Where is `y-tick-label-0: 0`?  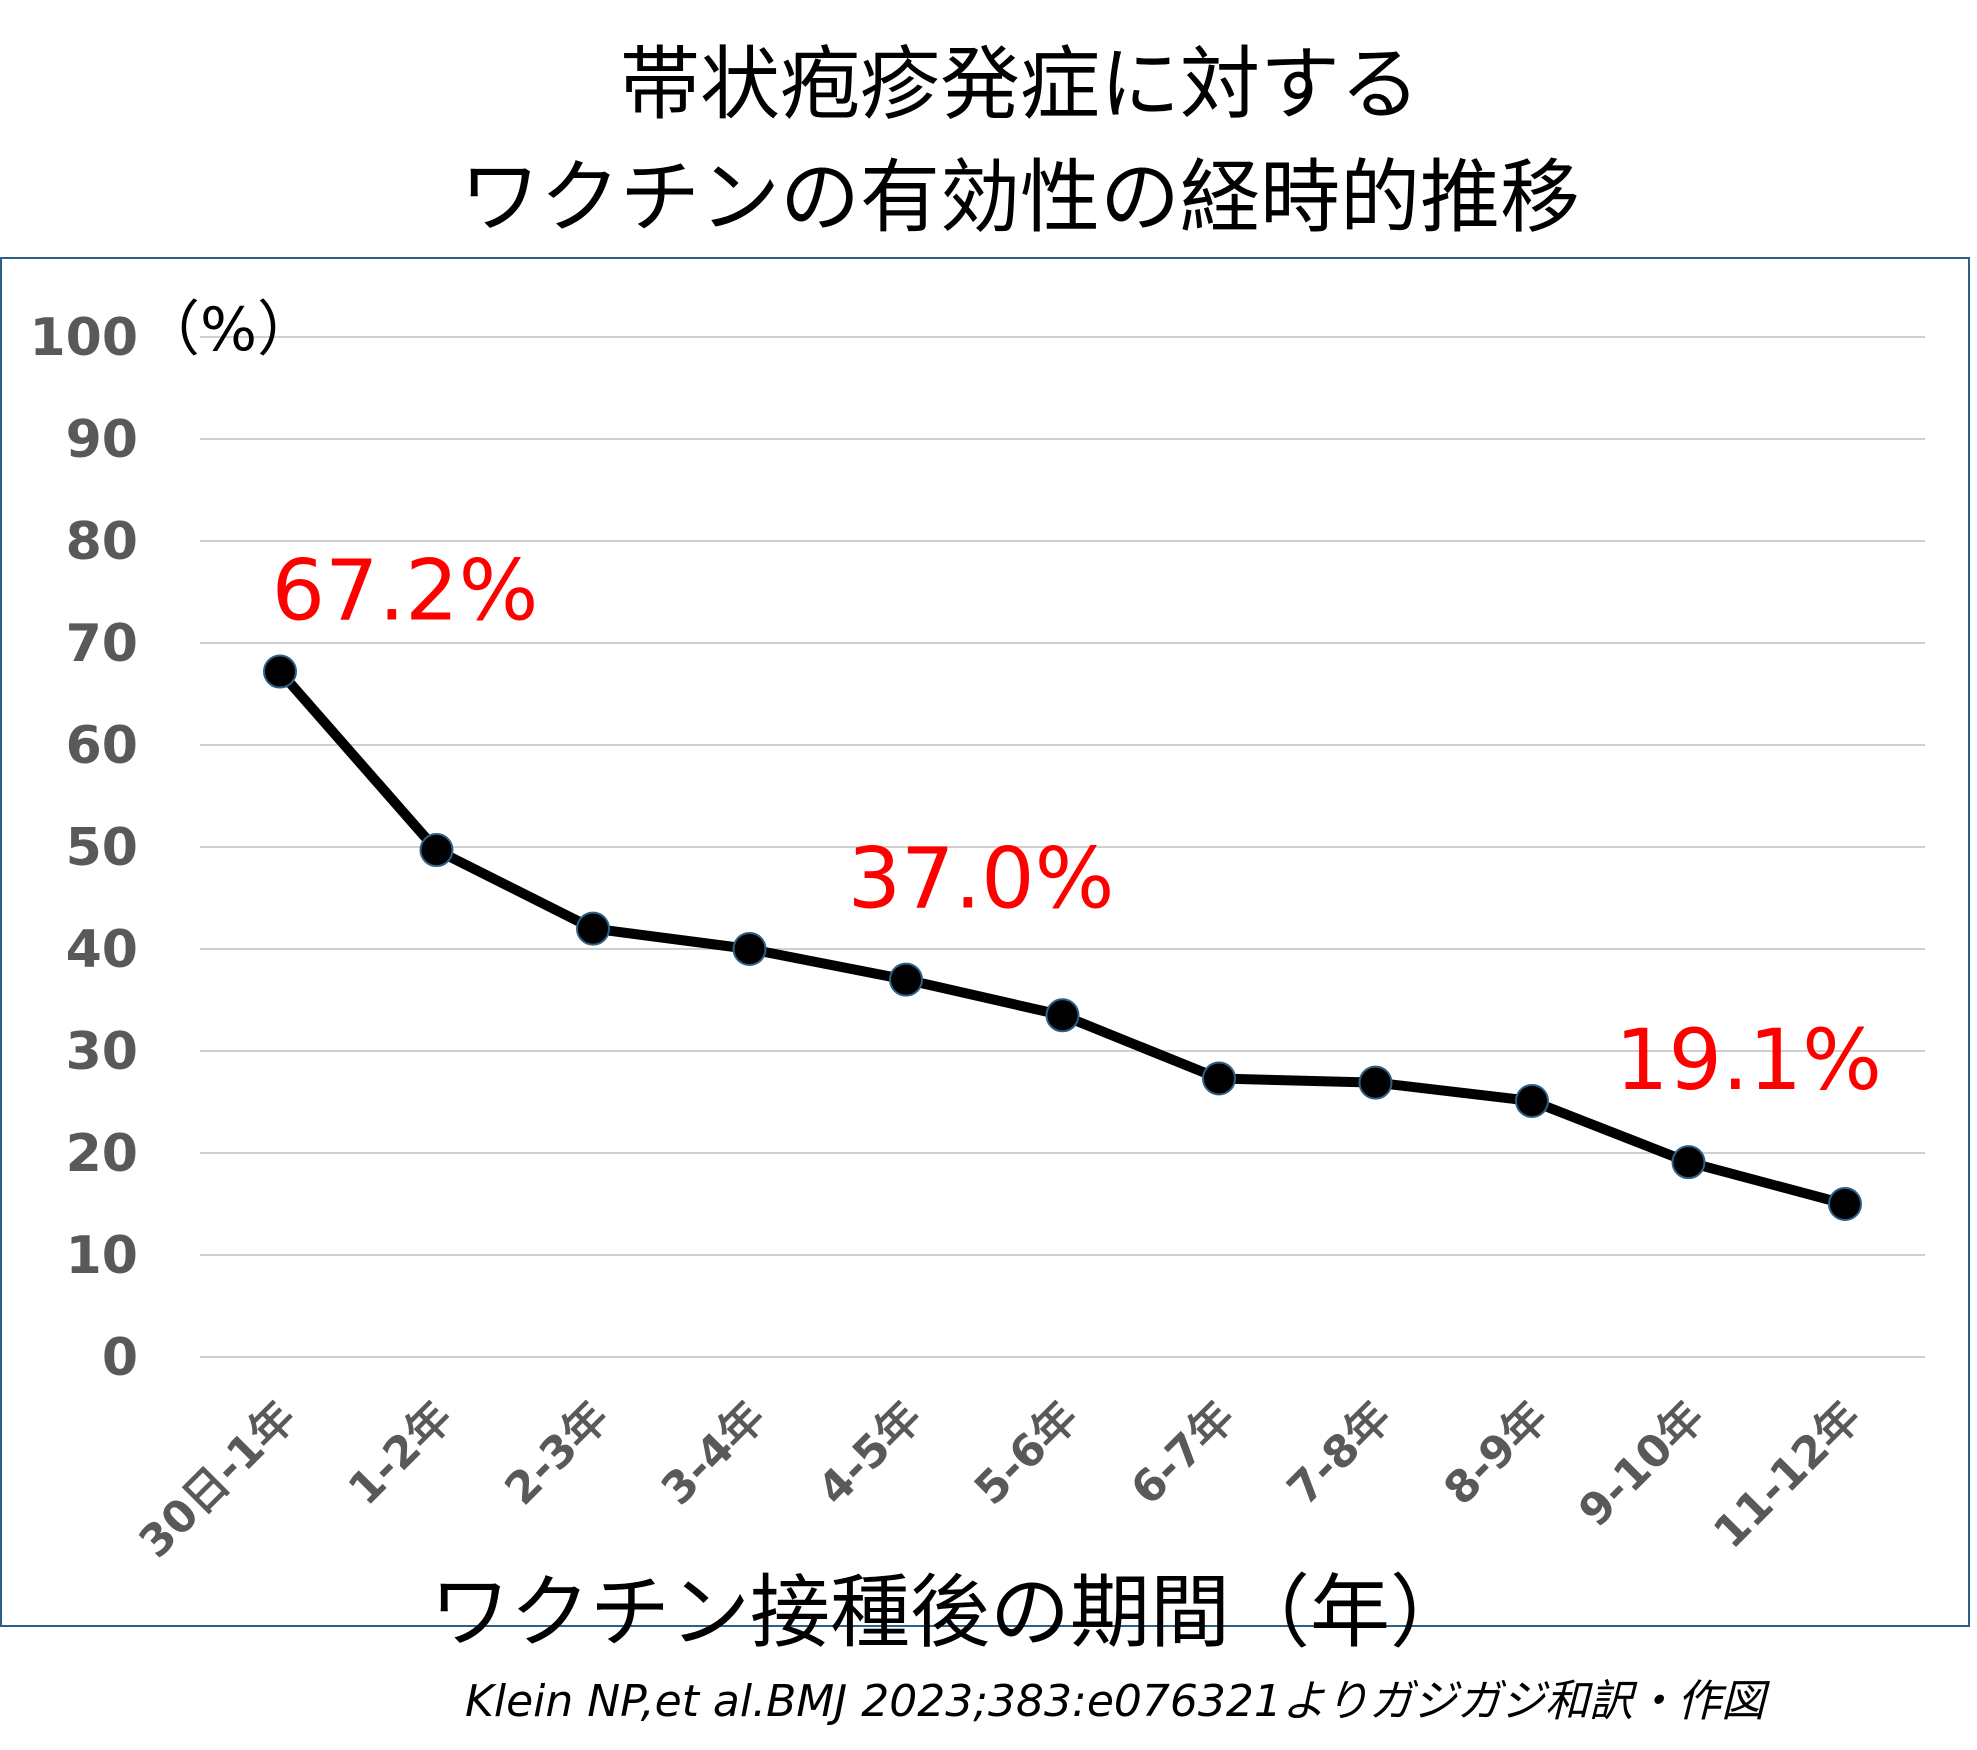
y-tick-label-0: 0 is located at coordinates (120, 1358).